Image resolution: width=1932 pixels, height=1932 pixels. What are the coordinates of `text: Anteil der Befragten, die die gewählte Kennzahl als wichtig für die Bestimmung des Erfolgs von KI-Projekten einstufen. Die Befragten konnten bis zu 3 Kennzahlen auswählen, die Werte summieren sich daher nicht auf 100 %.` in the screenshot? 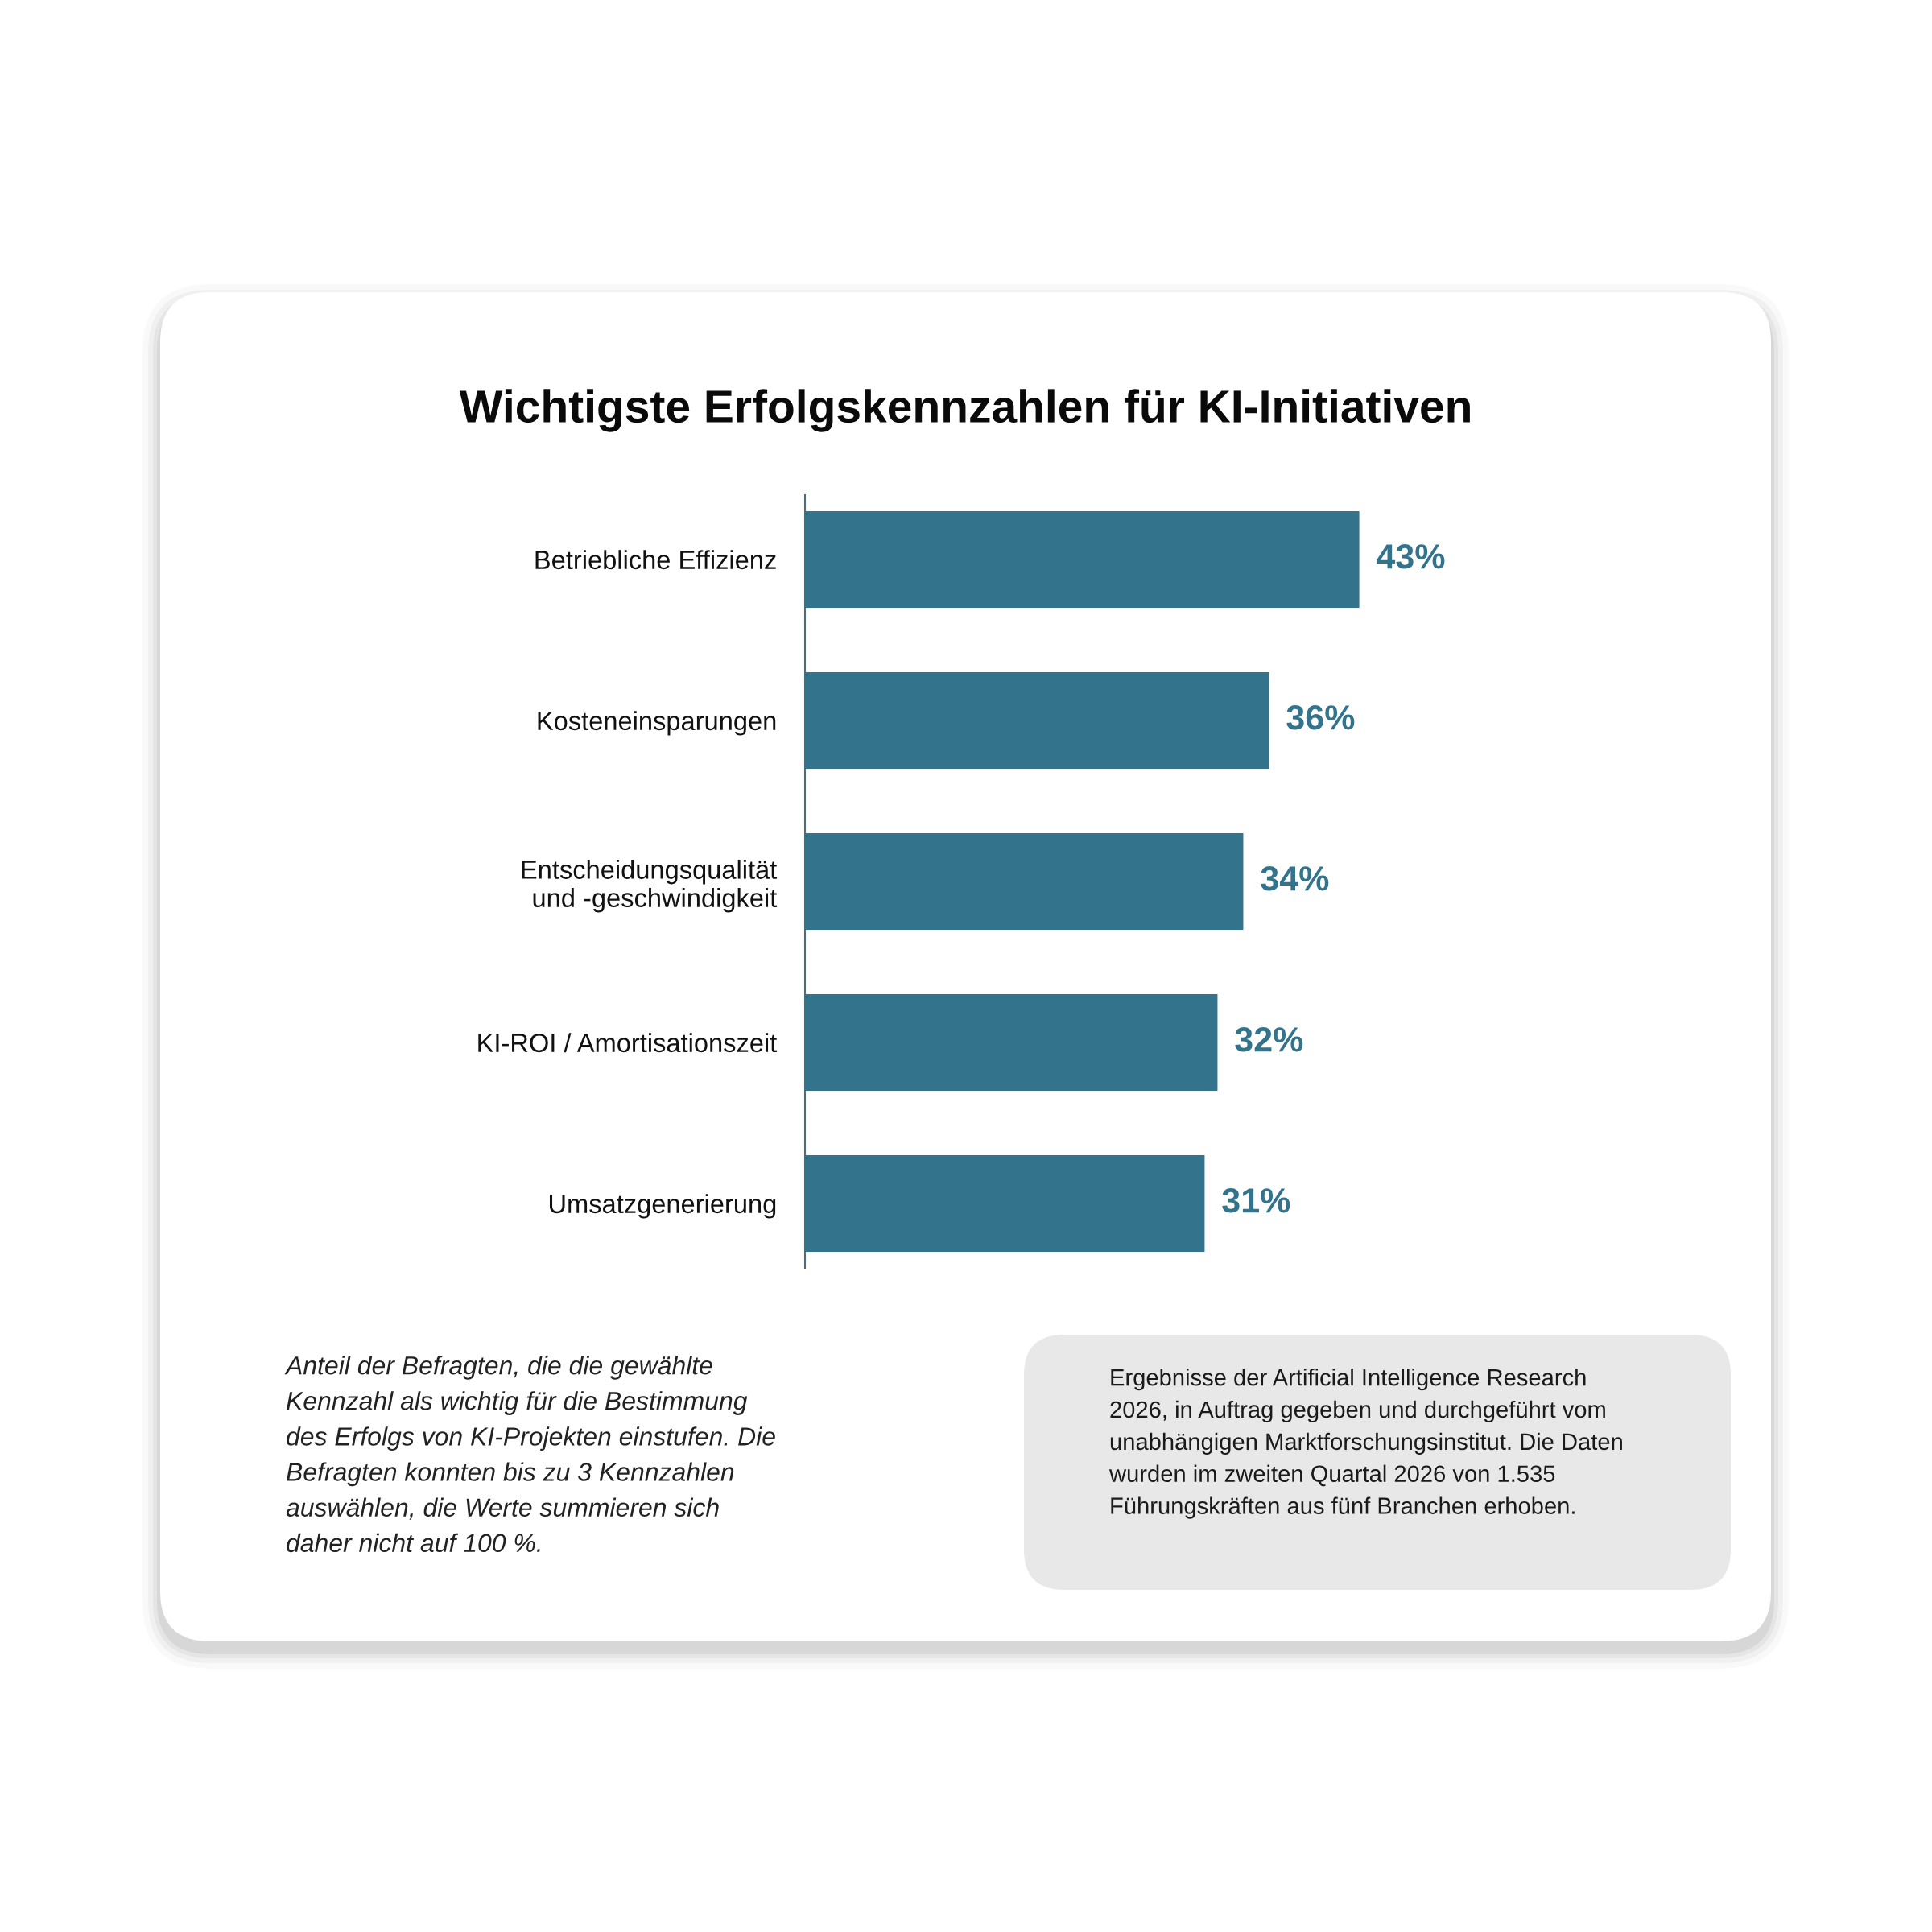 It's located at (529, 1454).